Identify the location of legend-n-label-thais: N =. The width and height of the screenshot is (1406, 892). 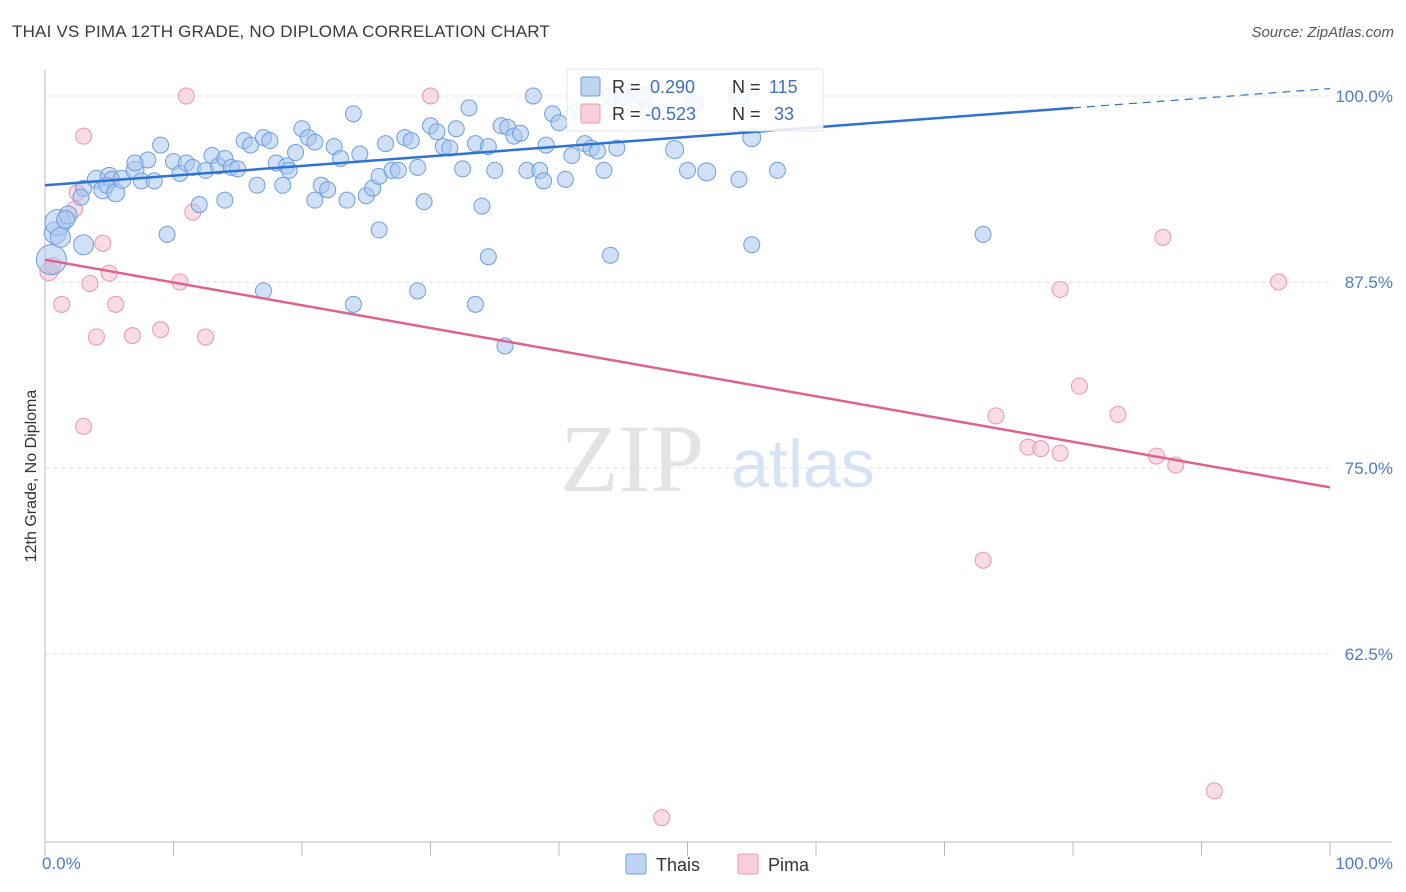
(746, 87).